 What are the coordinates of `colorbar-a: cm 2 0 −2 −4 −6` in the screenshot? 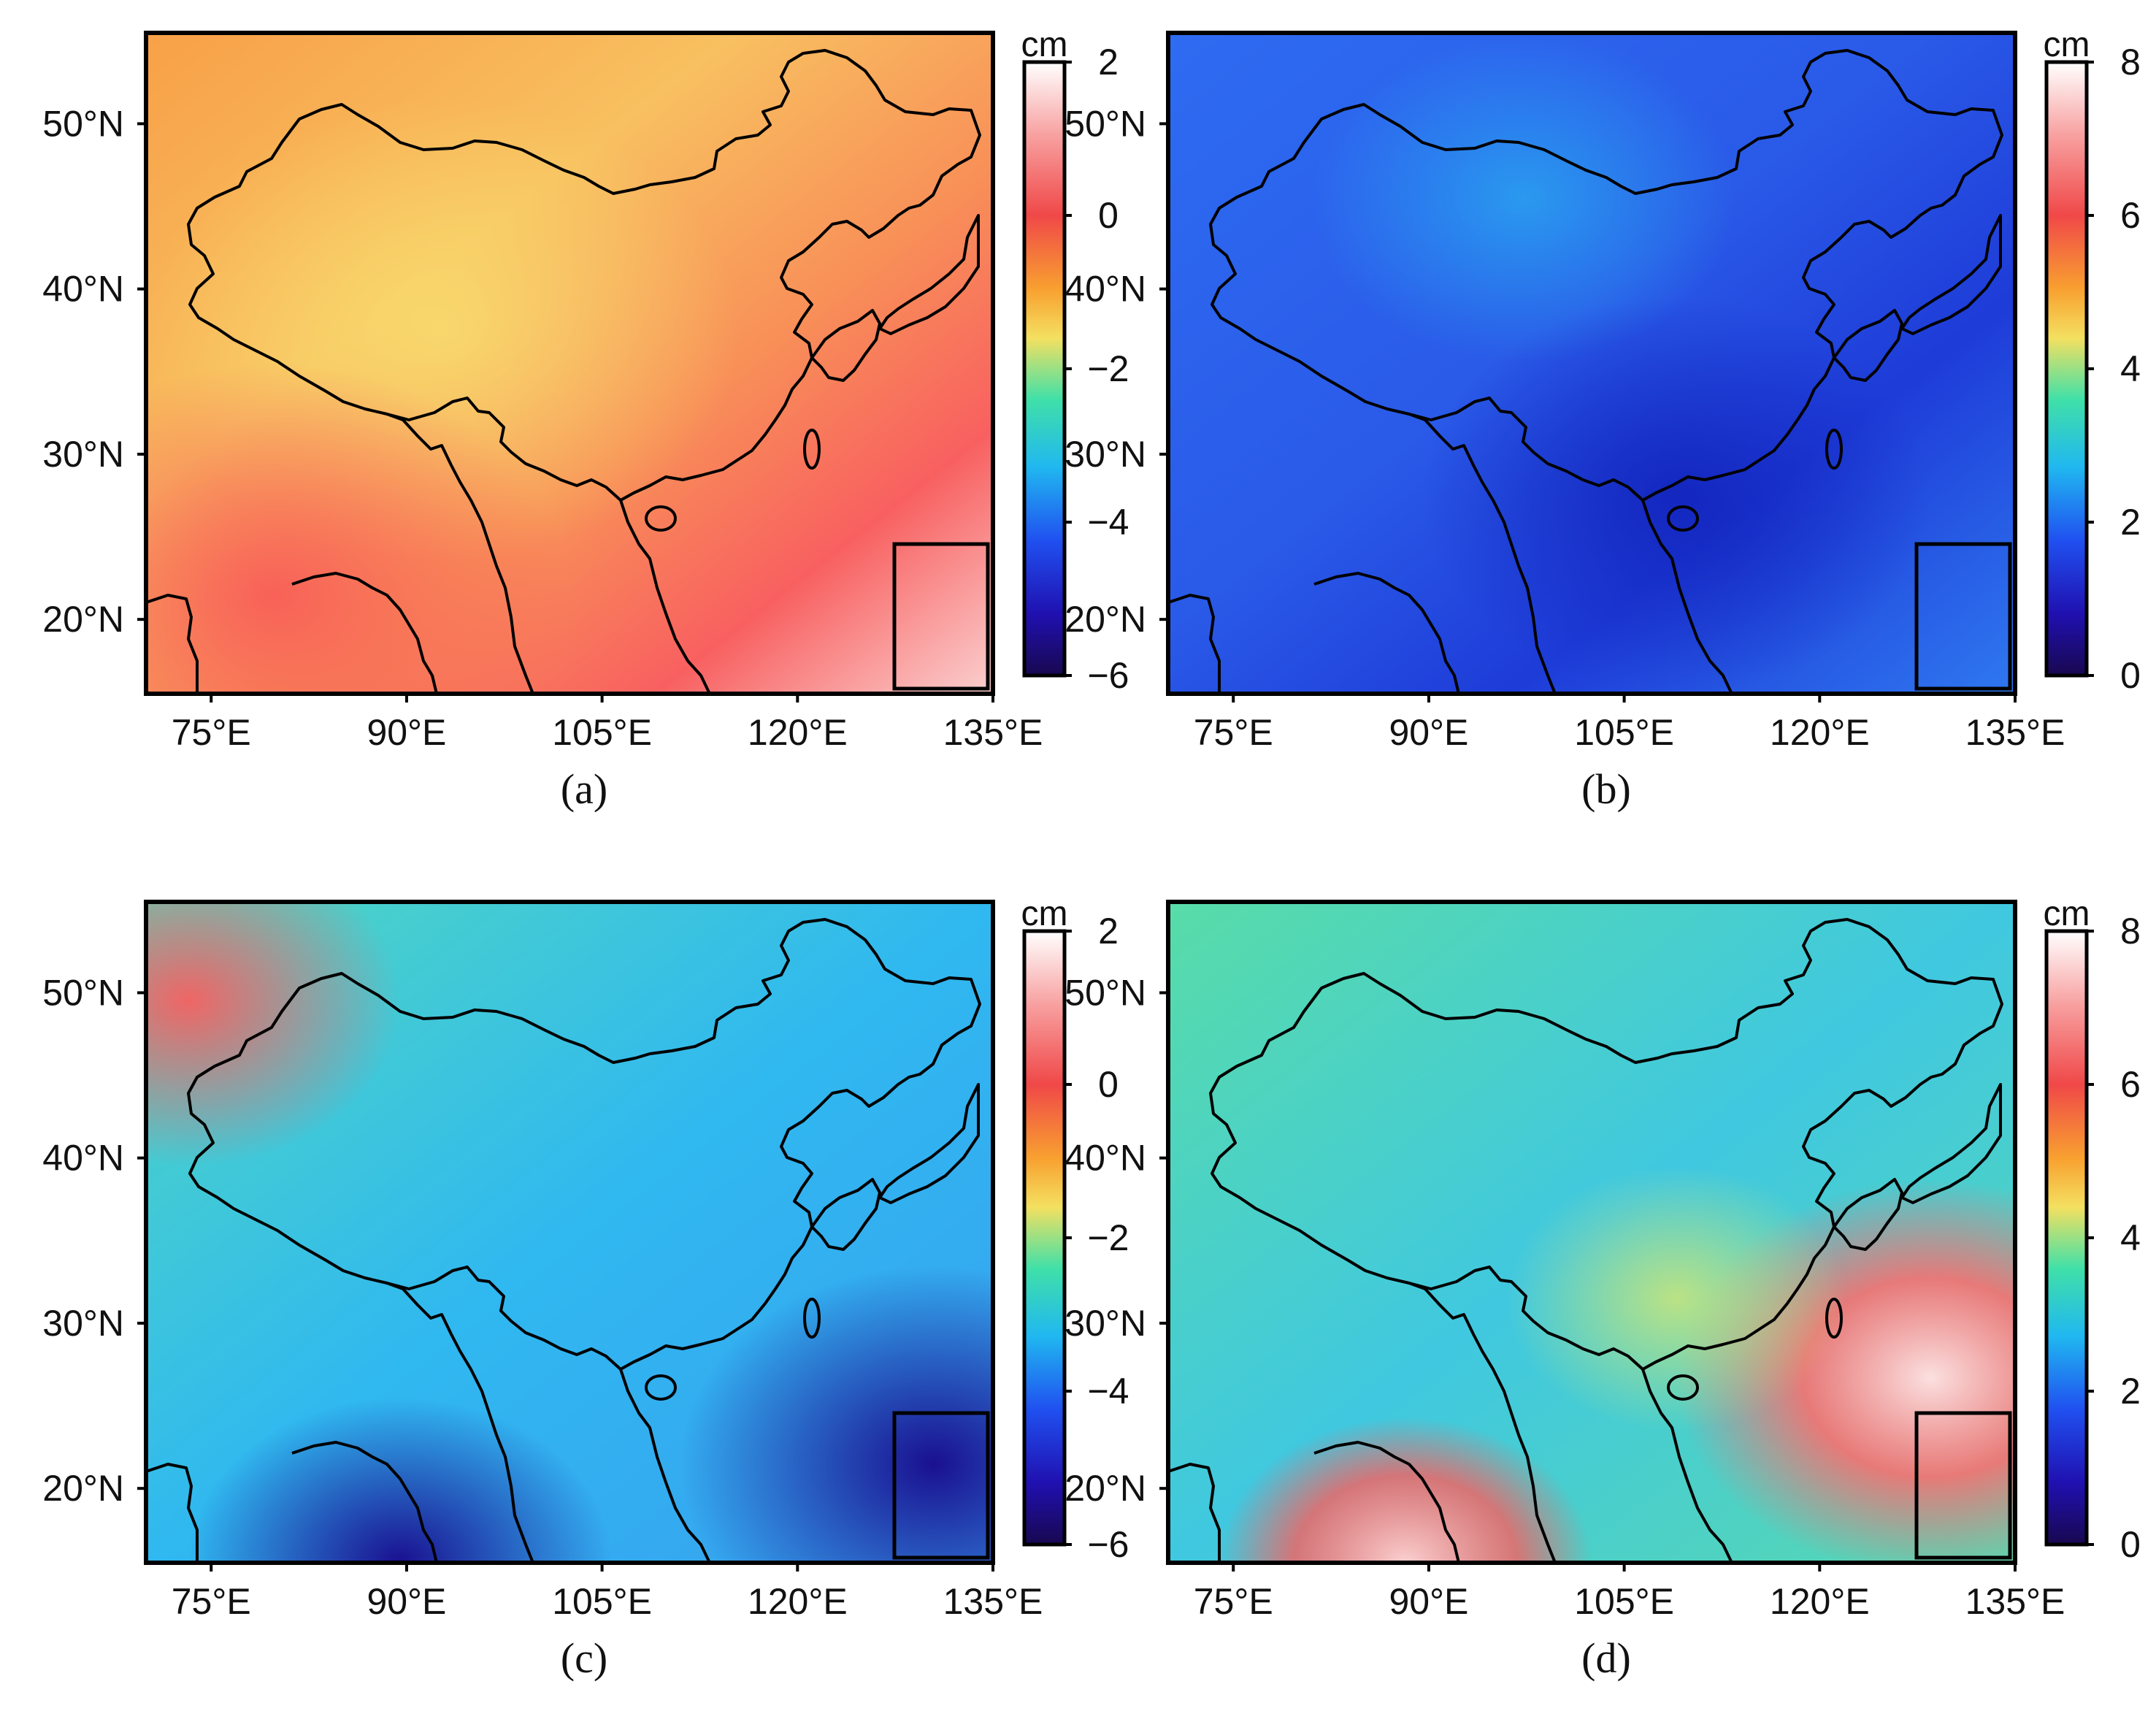 It's located at (1075, 361).